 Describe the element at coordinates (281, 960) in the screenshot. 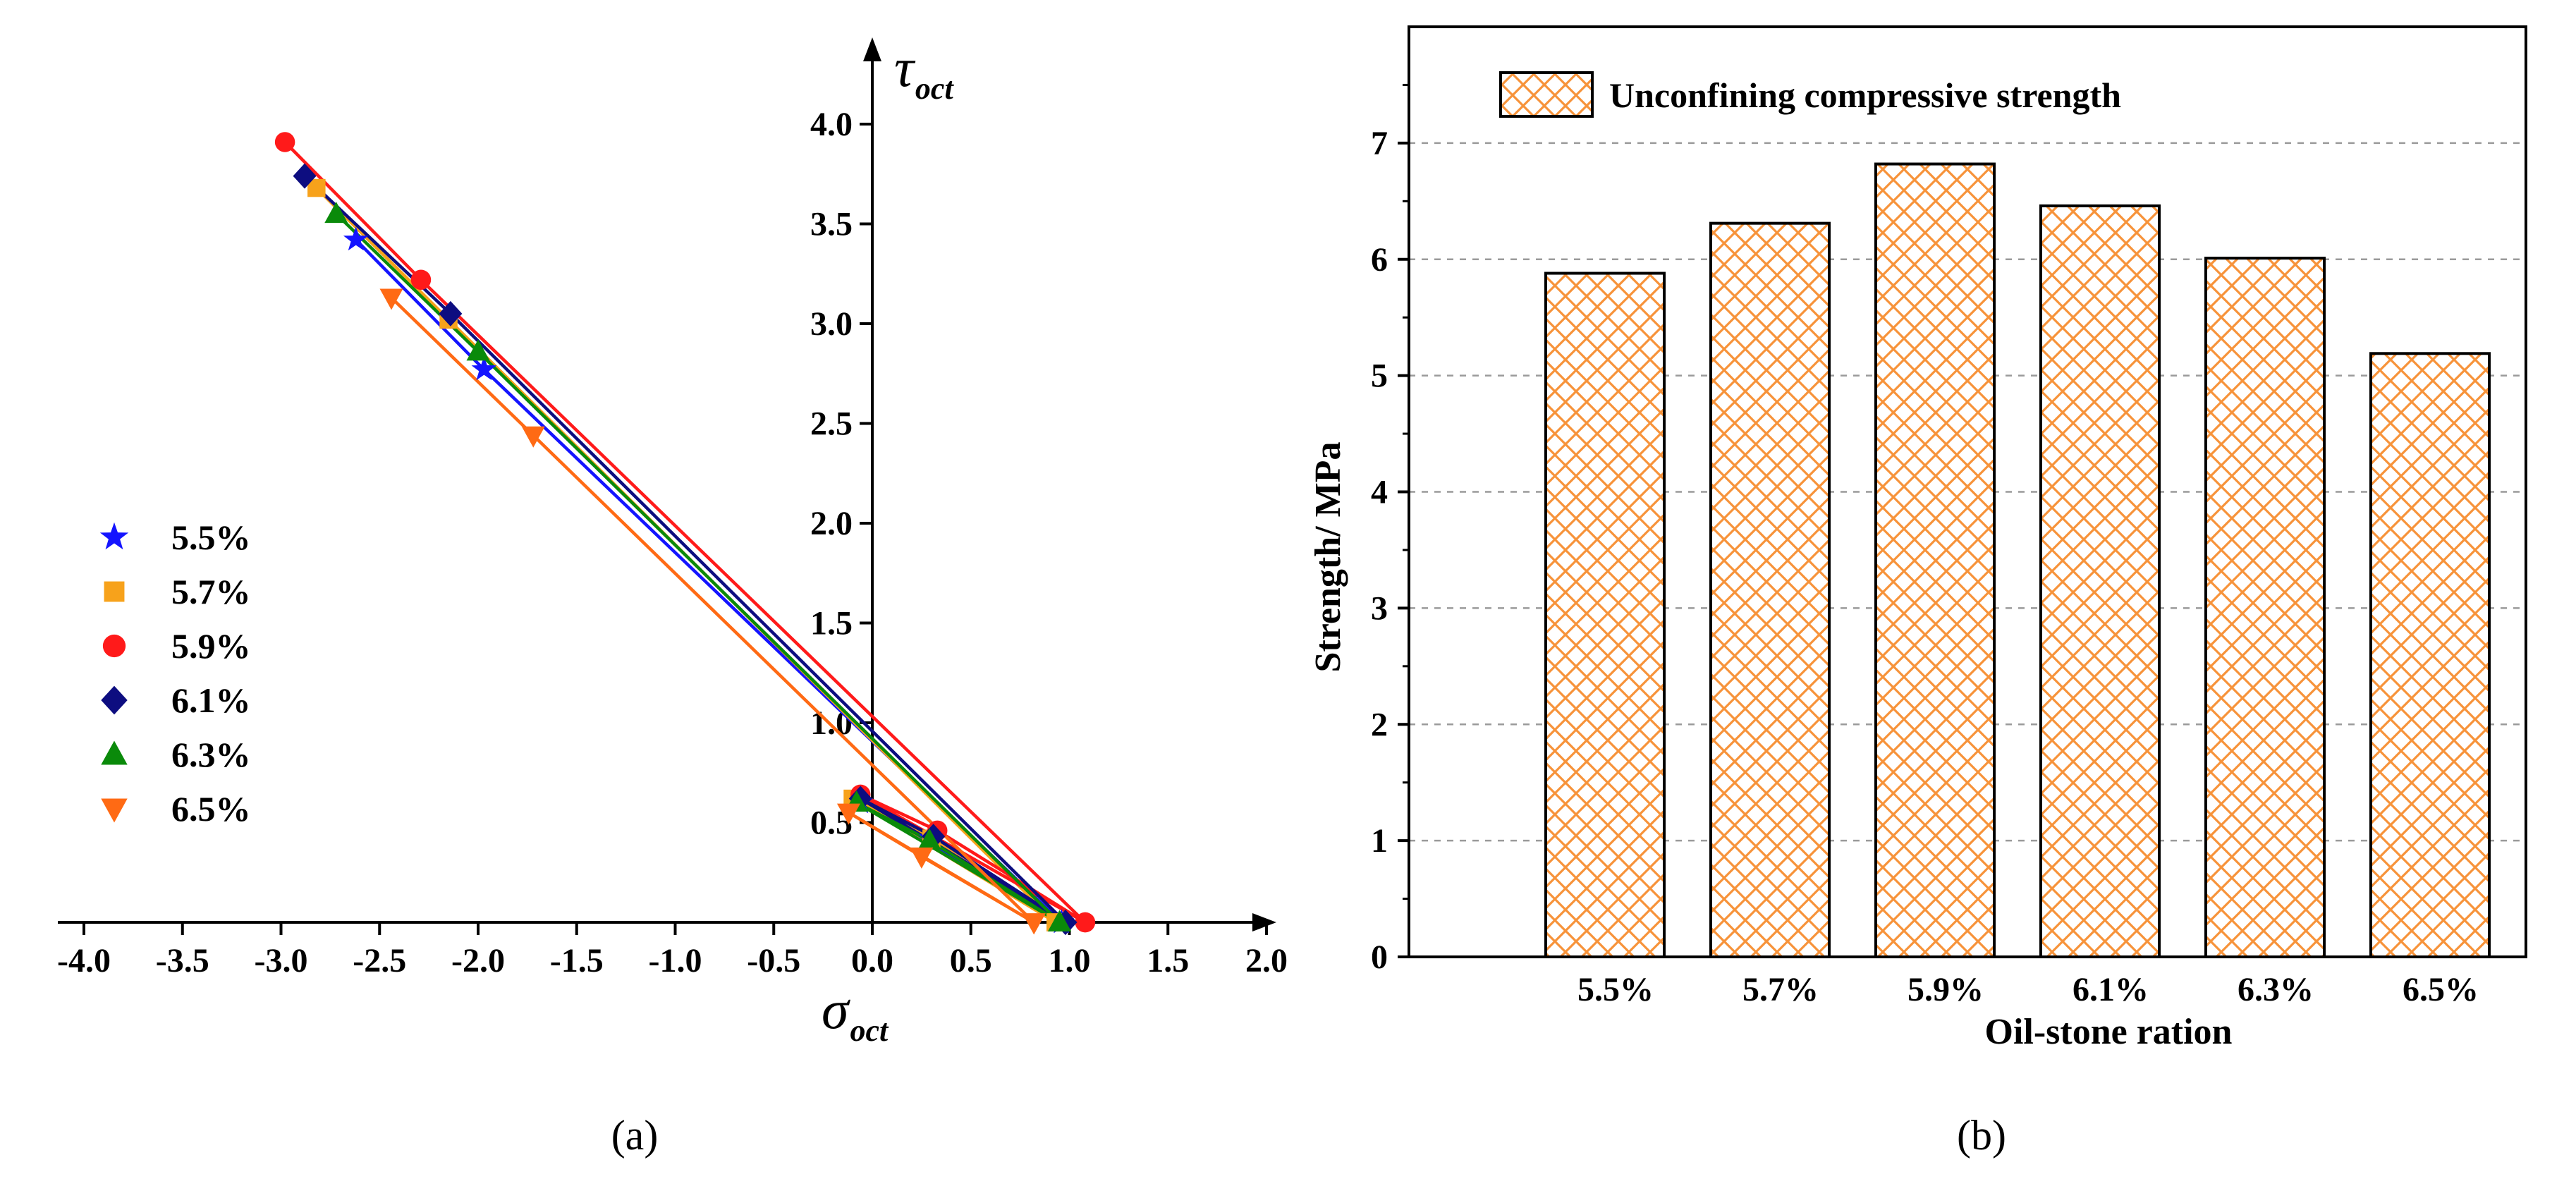

I see `sigma-tick-label: -3.0` at that location.